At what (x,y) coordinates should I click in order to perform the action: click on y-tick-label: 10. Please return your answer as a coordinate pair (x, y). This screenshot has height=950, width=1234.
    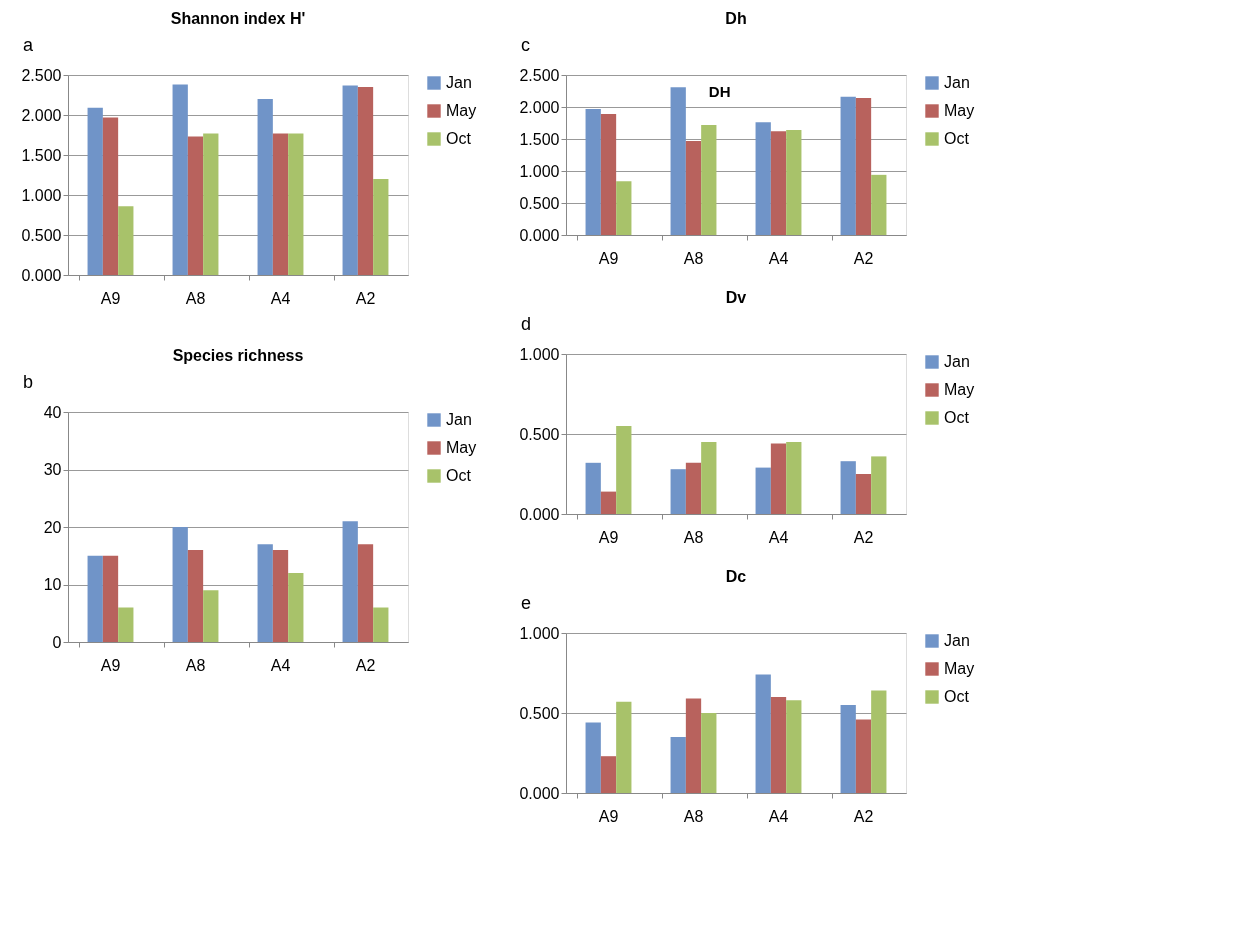
    Looking at the image, I should click on (52, 584).